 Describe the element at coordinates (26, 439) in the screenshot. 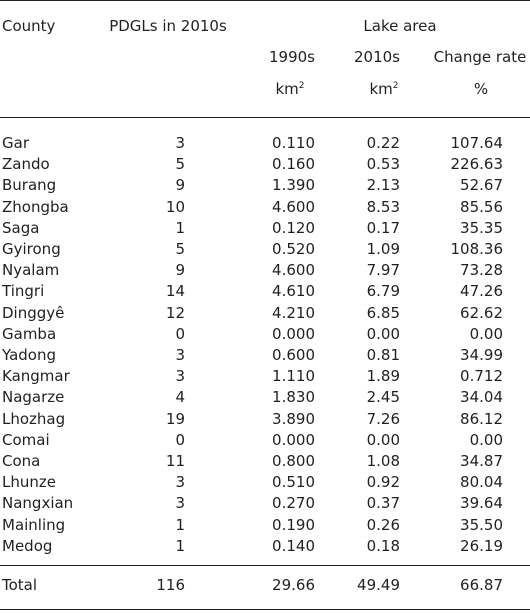

I see `row-county: Comai` at that location.